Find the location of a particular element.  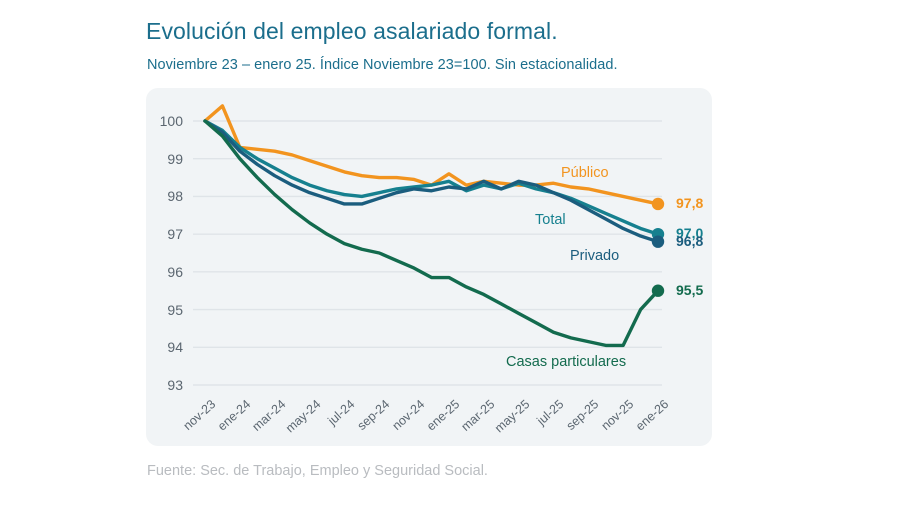

y-axis-tick-label: 95 is located at coordinates (175, 309).